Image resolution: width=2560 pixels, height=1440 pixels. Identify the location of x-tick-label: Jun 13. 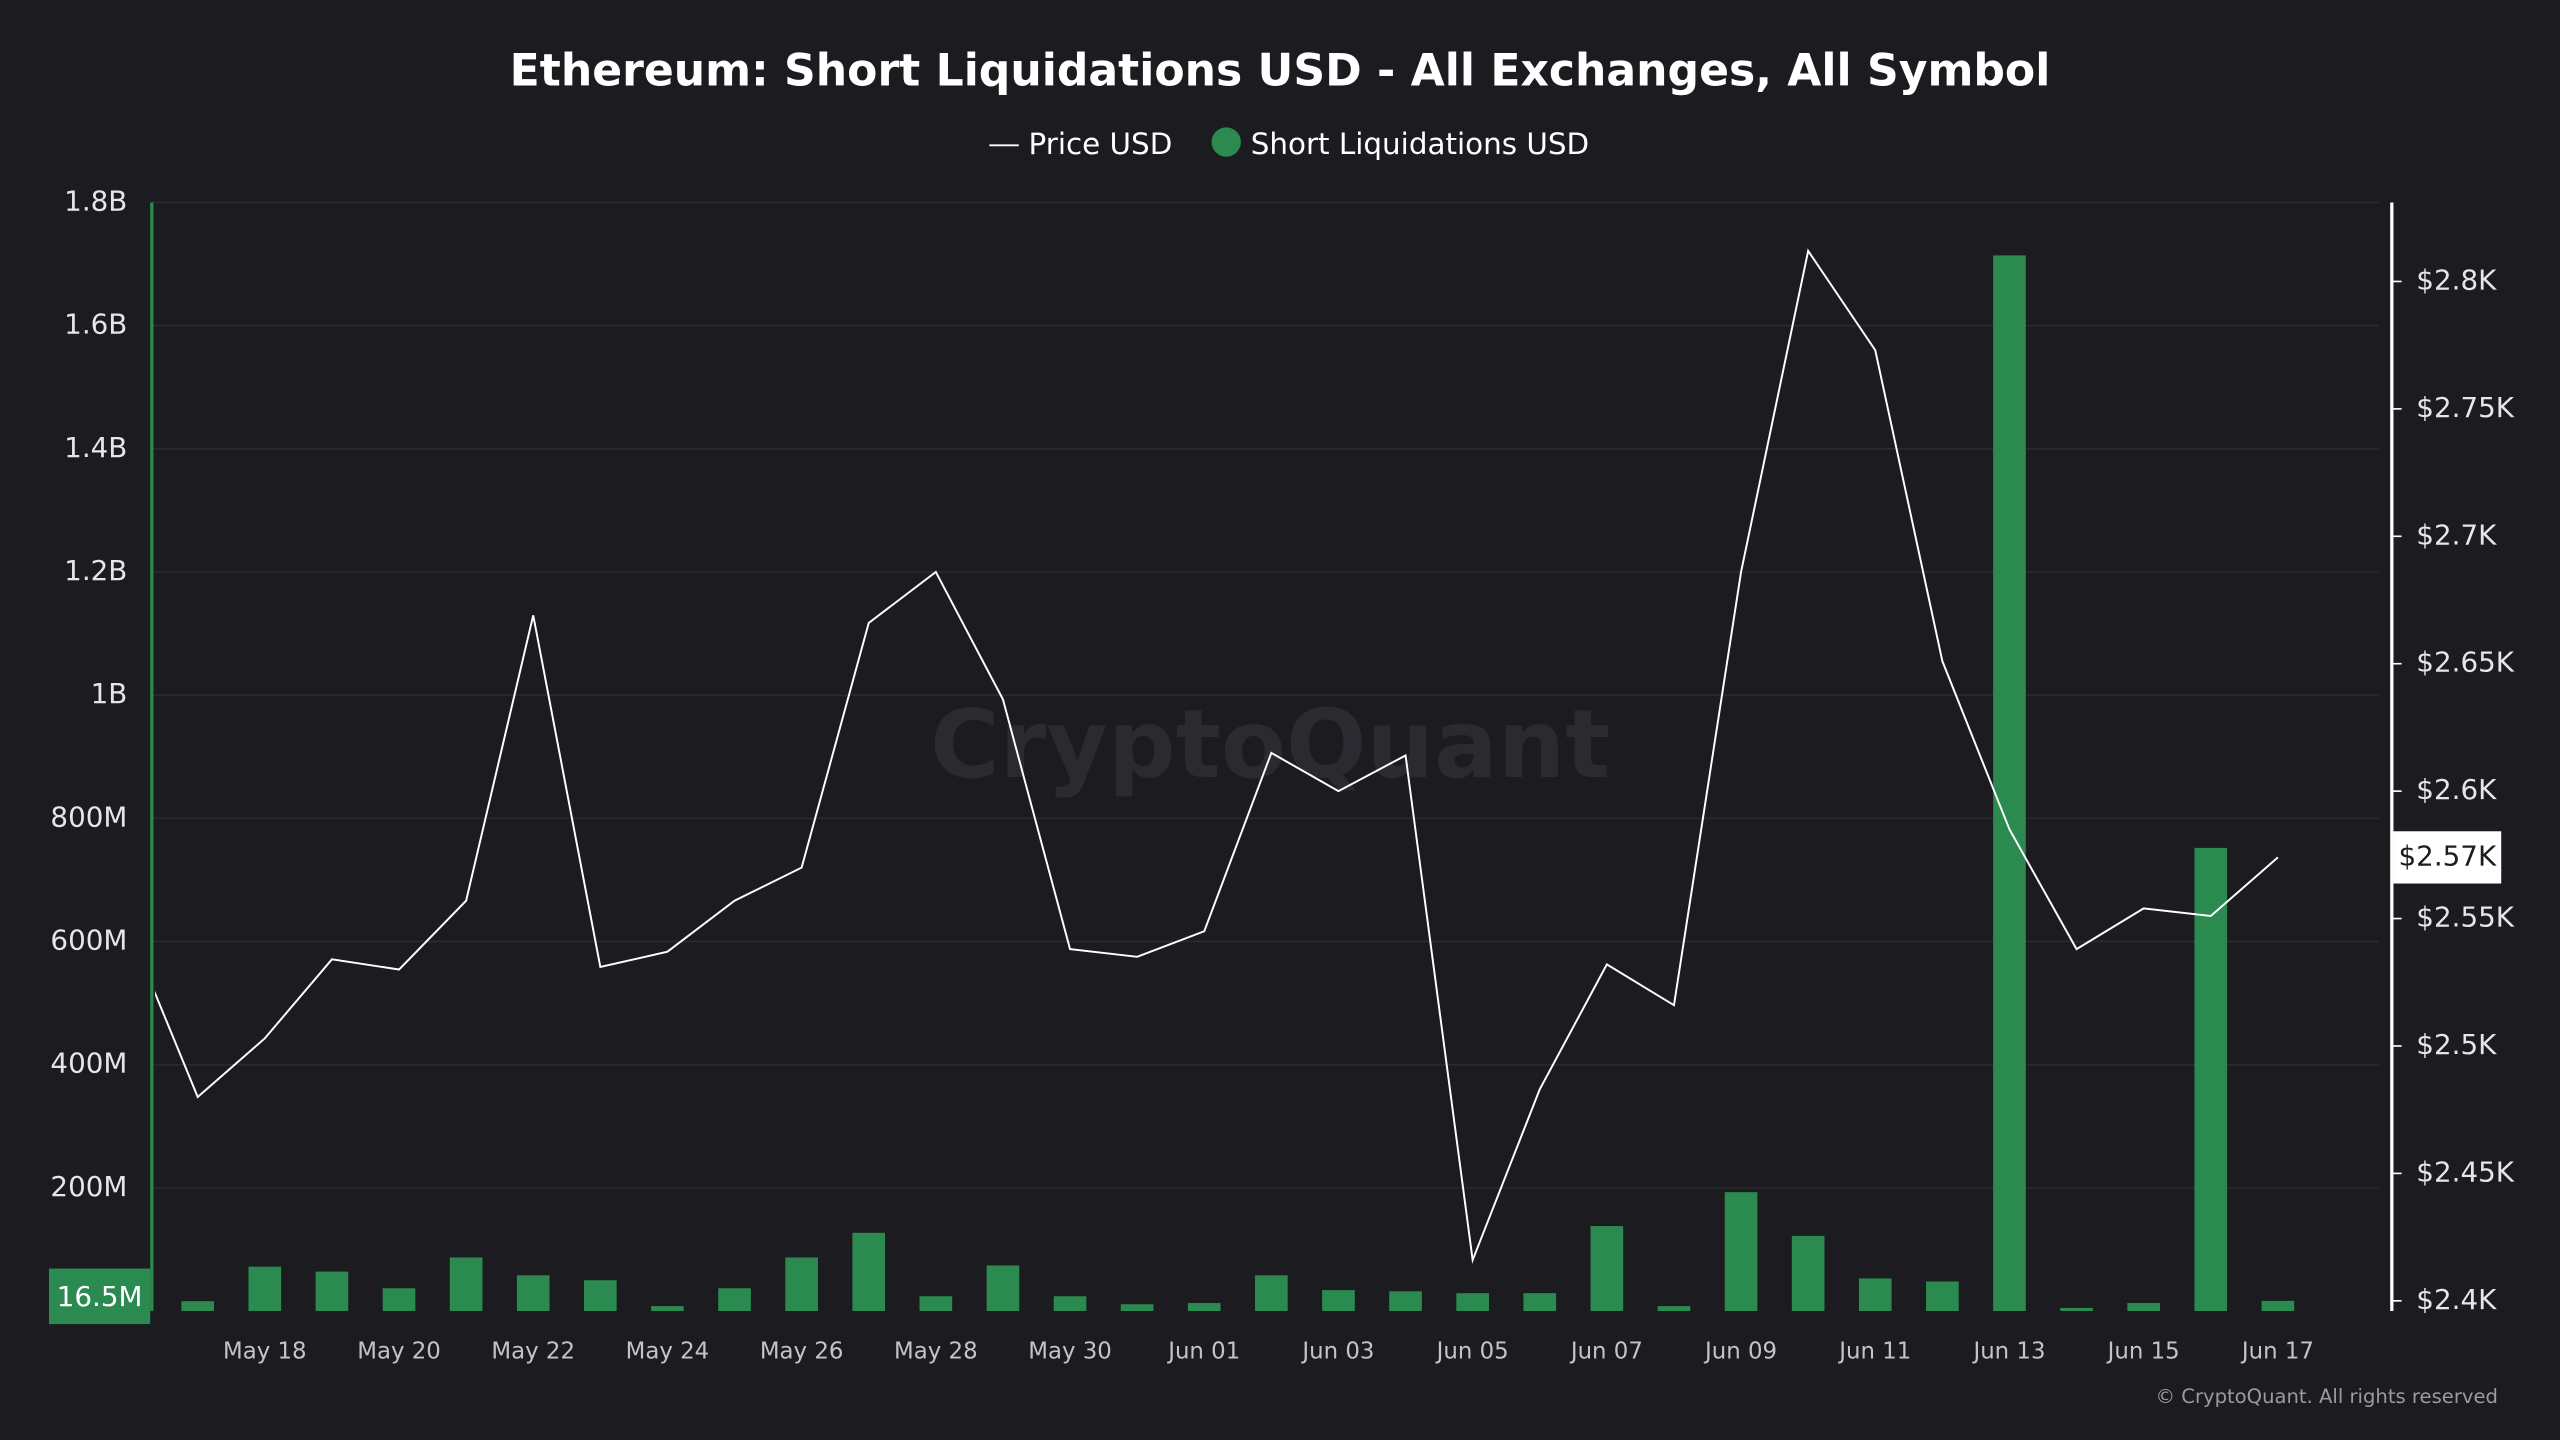
(2008, 1351).